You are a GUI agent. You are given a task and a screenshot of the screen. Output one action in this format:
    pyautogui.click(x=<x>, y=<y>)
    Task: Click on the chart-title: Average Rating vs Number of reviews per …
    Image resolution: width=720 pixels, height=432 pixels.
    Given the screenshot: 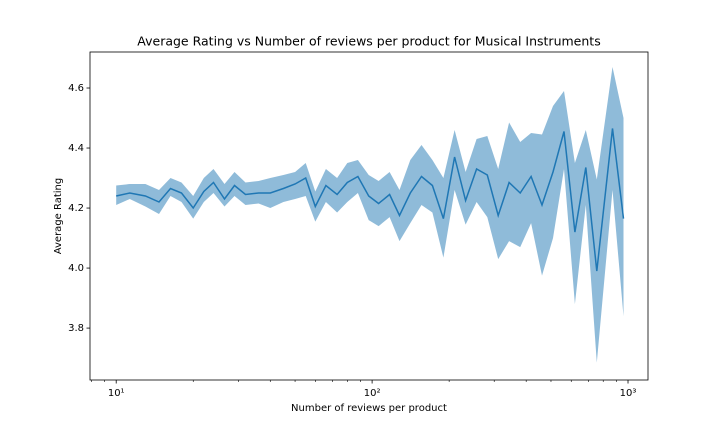 What is the action you would take?
    pyautogui.click(x=368, y=41)
    